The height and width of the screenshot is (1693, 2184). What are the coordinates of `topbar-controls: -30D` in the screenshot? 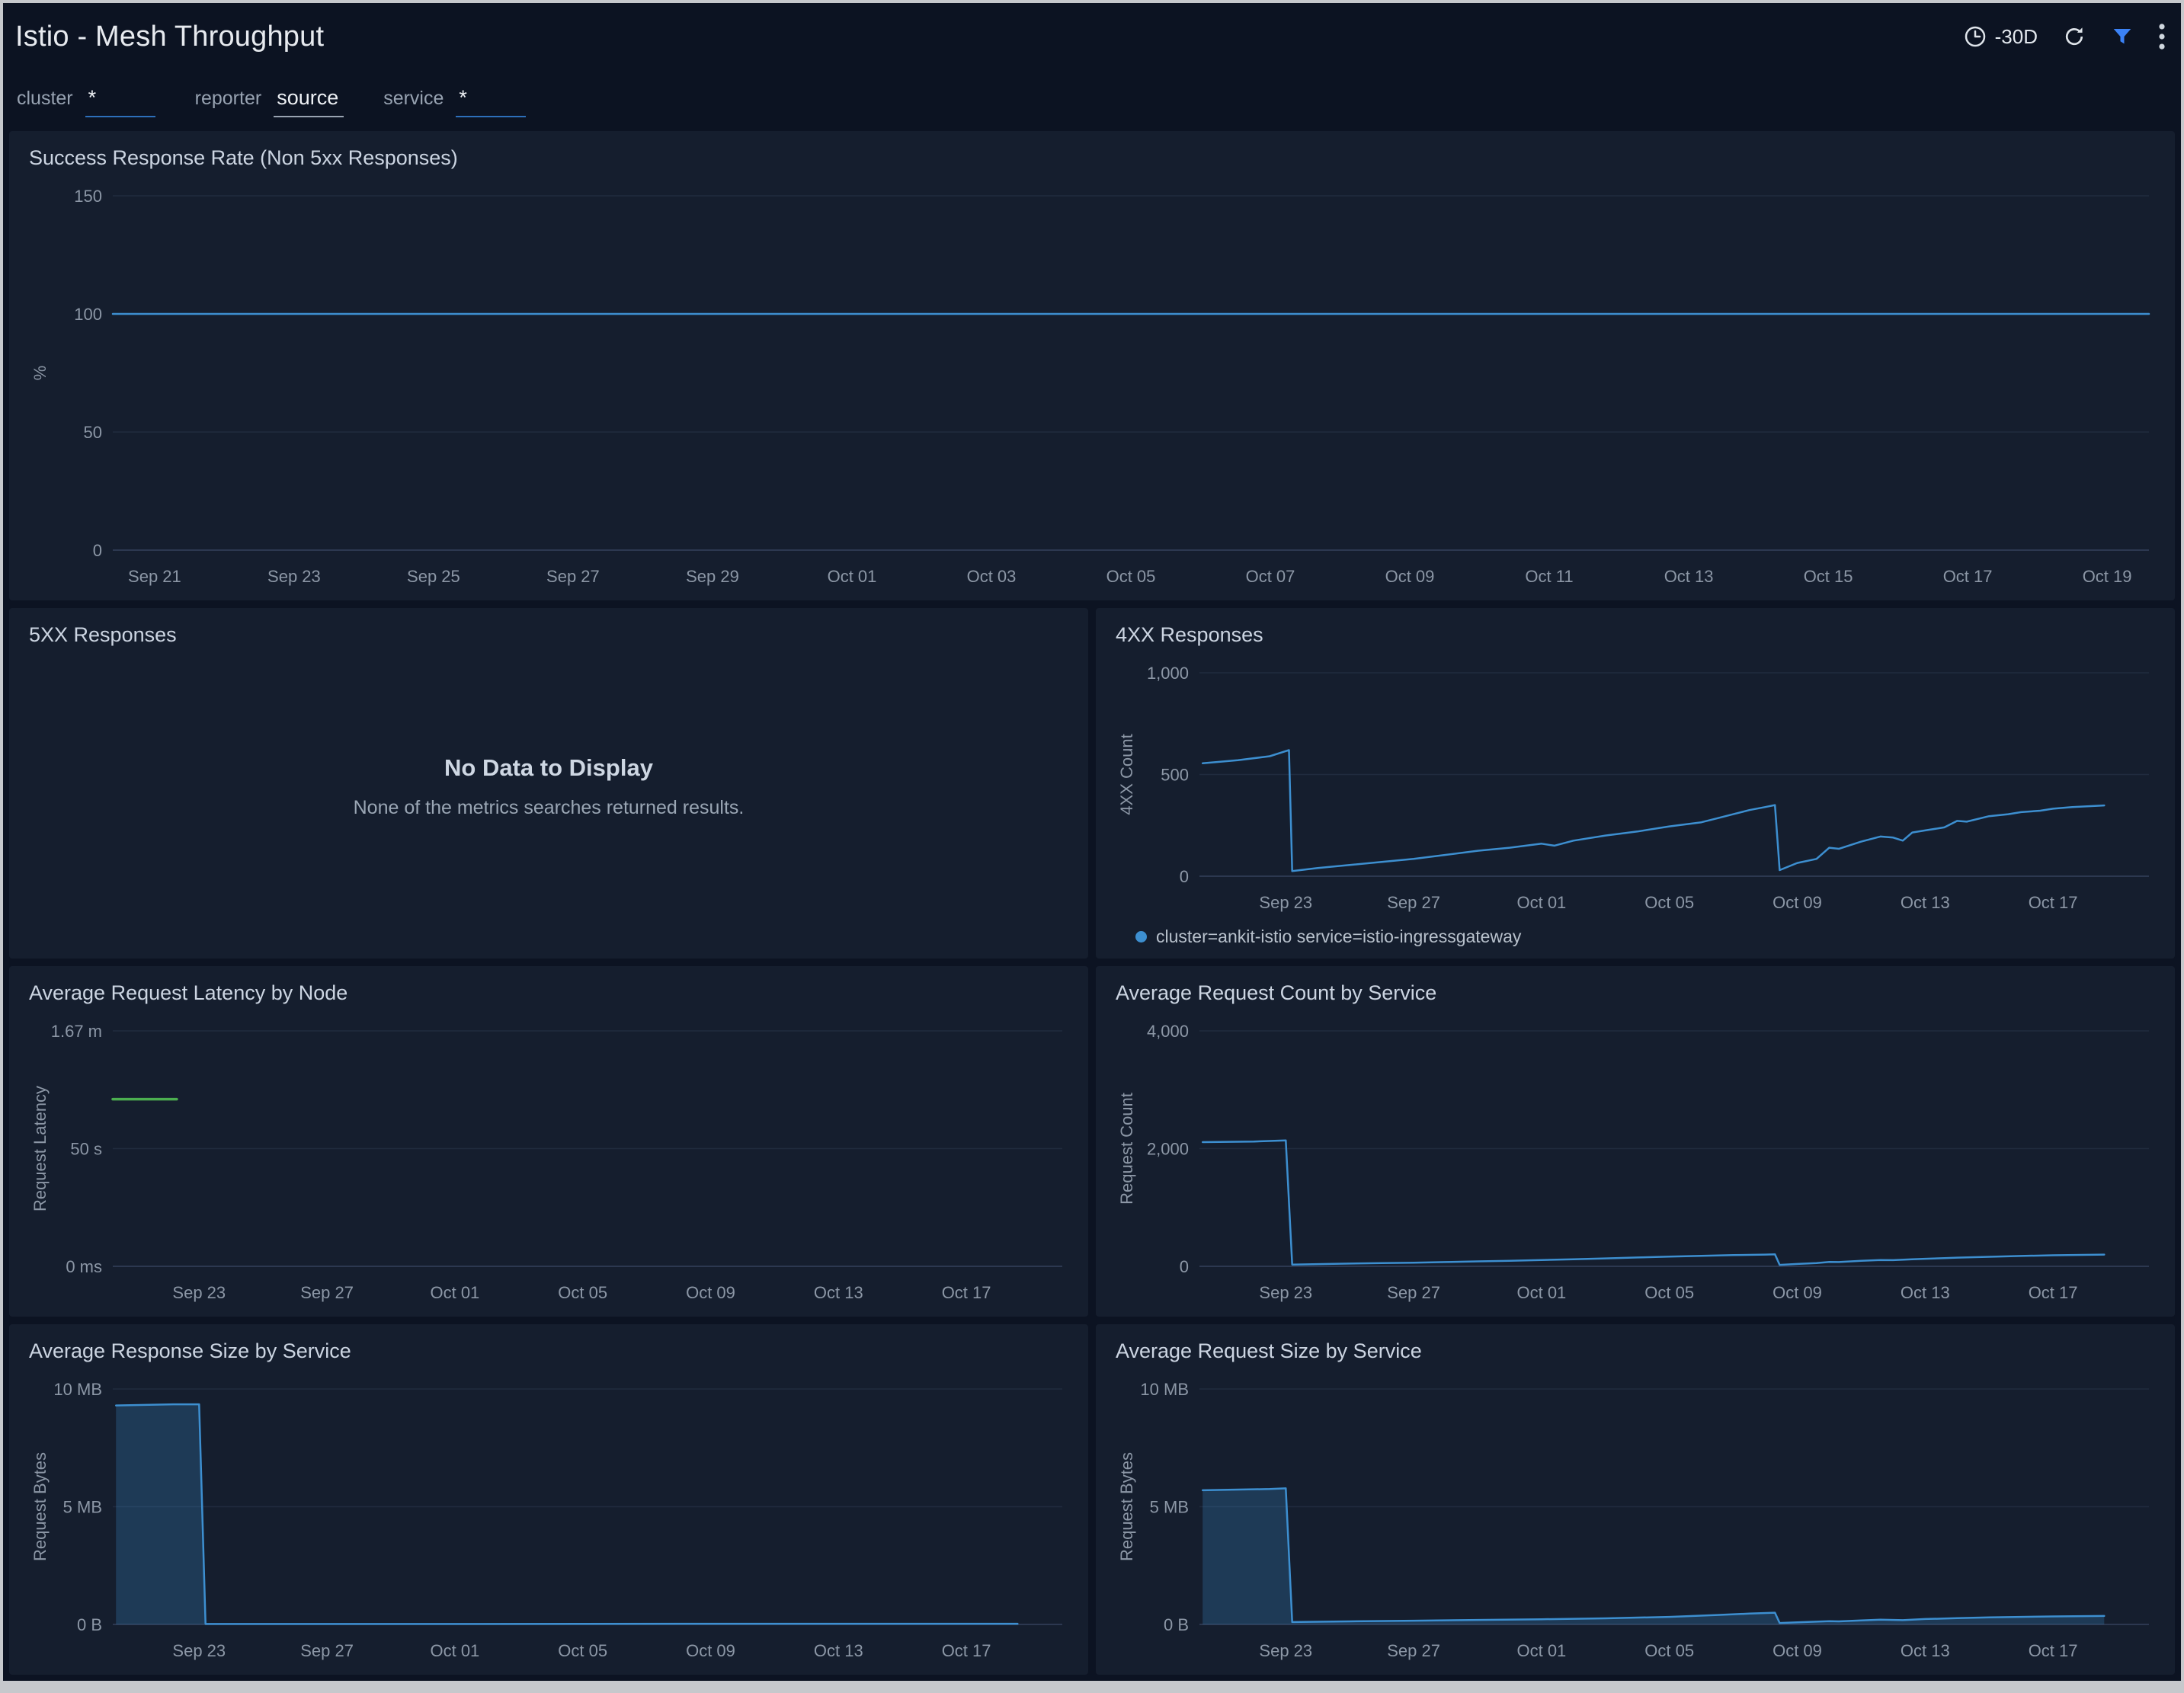 It's located at (2064, 37).